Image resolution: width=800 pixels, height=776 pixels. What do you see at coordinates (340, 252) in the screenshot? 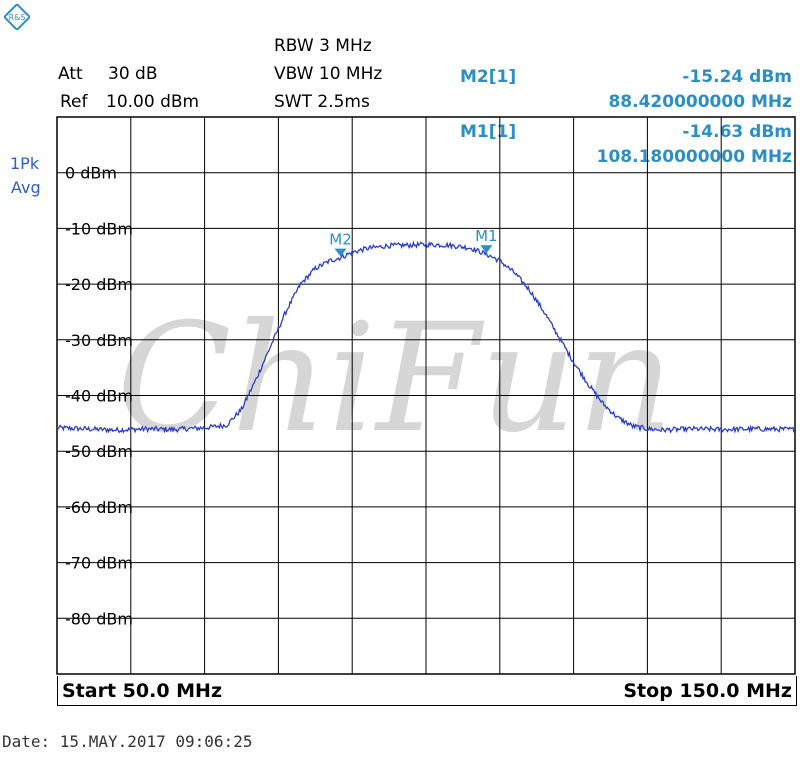
I see `marker-m2-triangle` at bounding box center [340, 252].